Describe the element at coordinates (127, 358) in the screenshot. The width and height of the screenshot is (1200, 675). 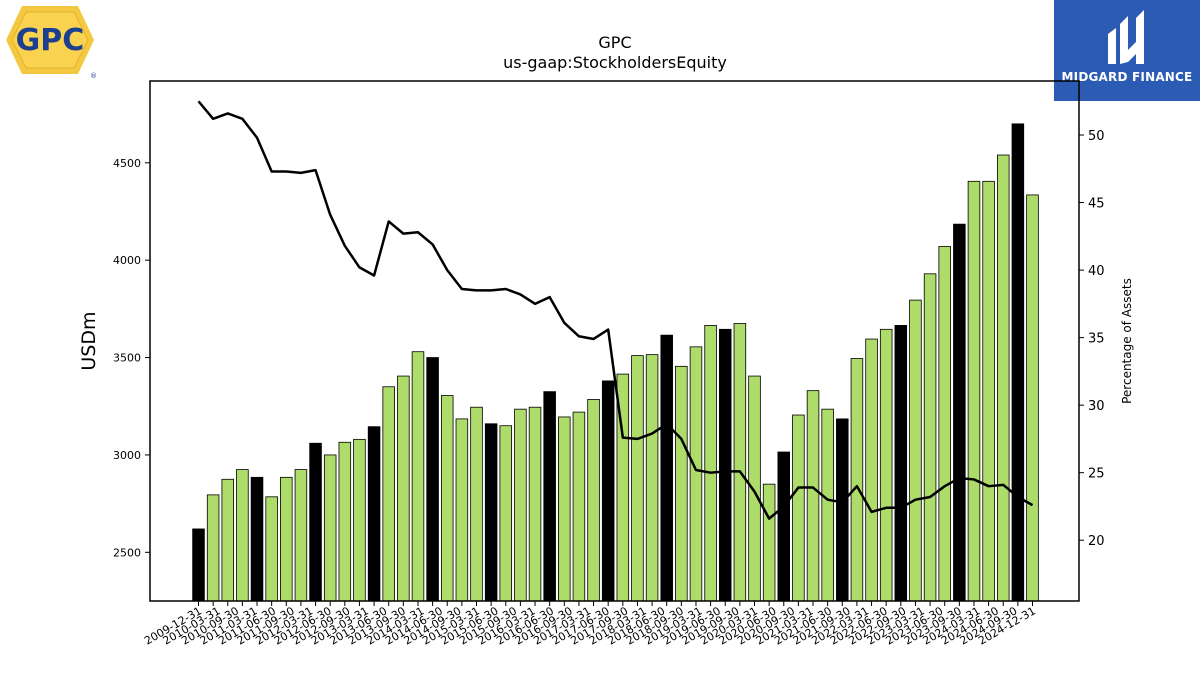
I see `y-tick-label-2: 3500` at that location.